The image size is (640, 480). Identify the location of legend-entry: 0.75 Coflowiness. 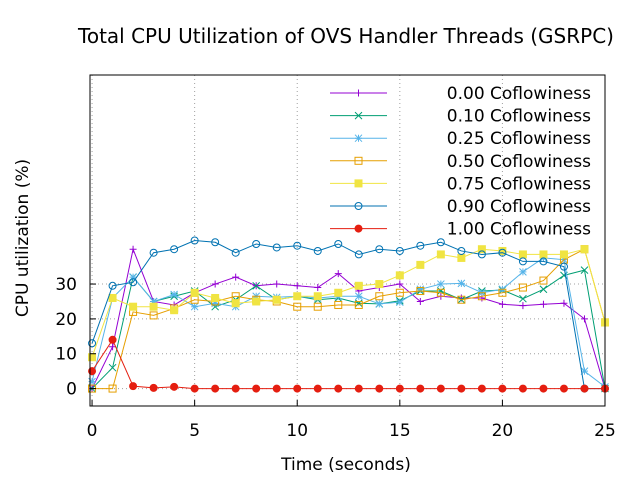
(460, 184).